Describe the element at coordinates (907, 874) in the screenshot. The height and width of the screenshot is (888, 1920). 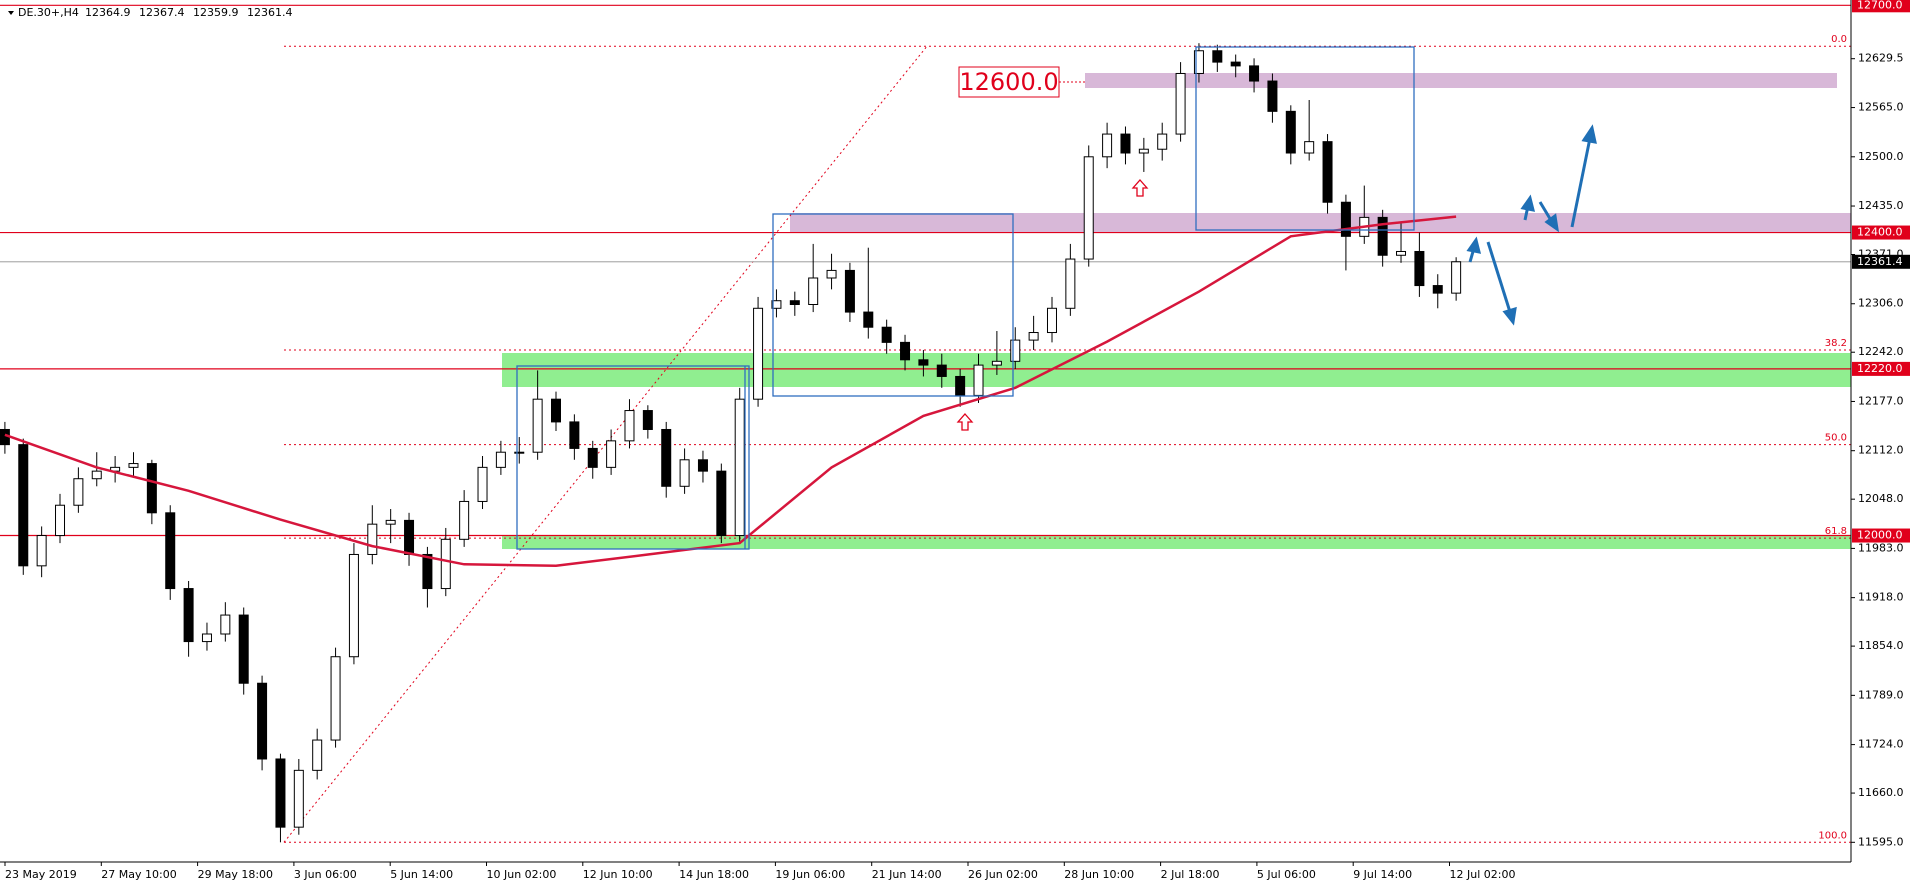
I see `x-tick-label: 21 Jun 14:00` at that location.